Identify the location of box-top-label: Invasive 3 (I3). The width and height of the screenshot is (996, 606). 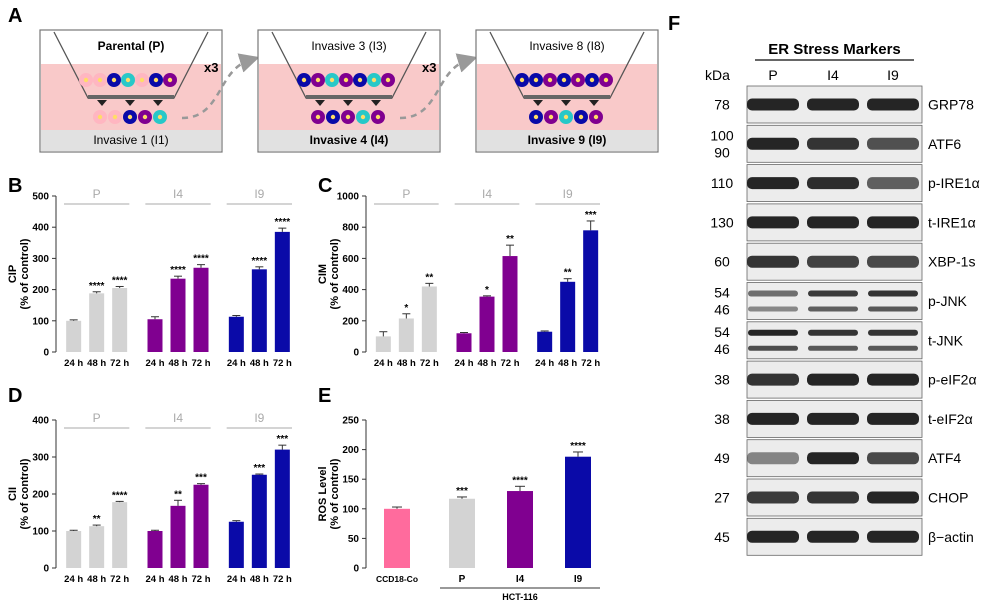
(348, 46).